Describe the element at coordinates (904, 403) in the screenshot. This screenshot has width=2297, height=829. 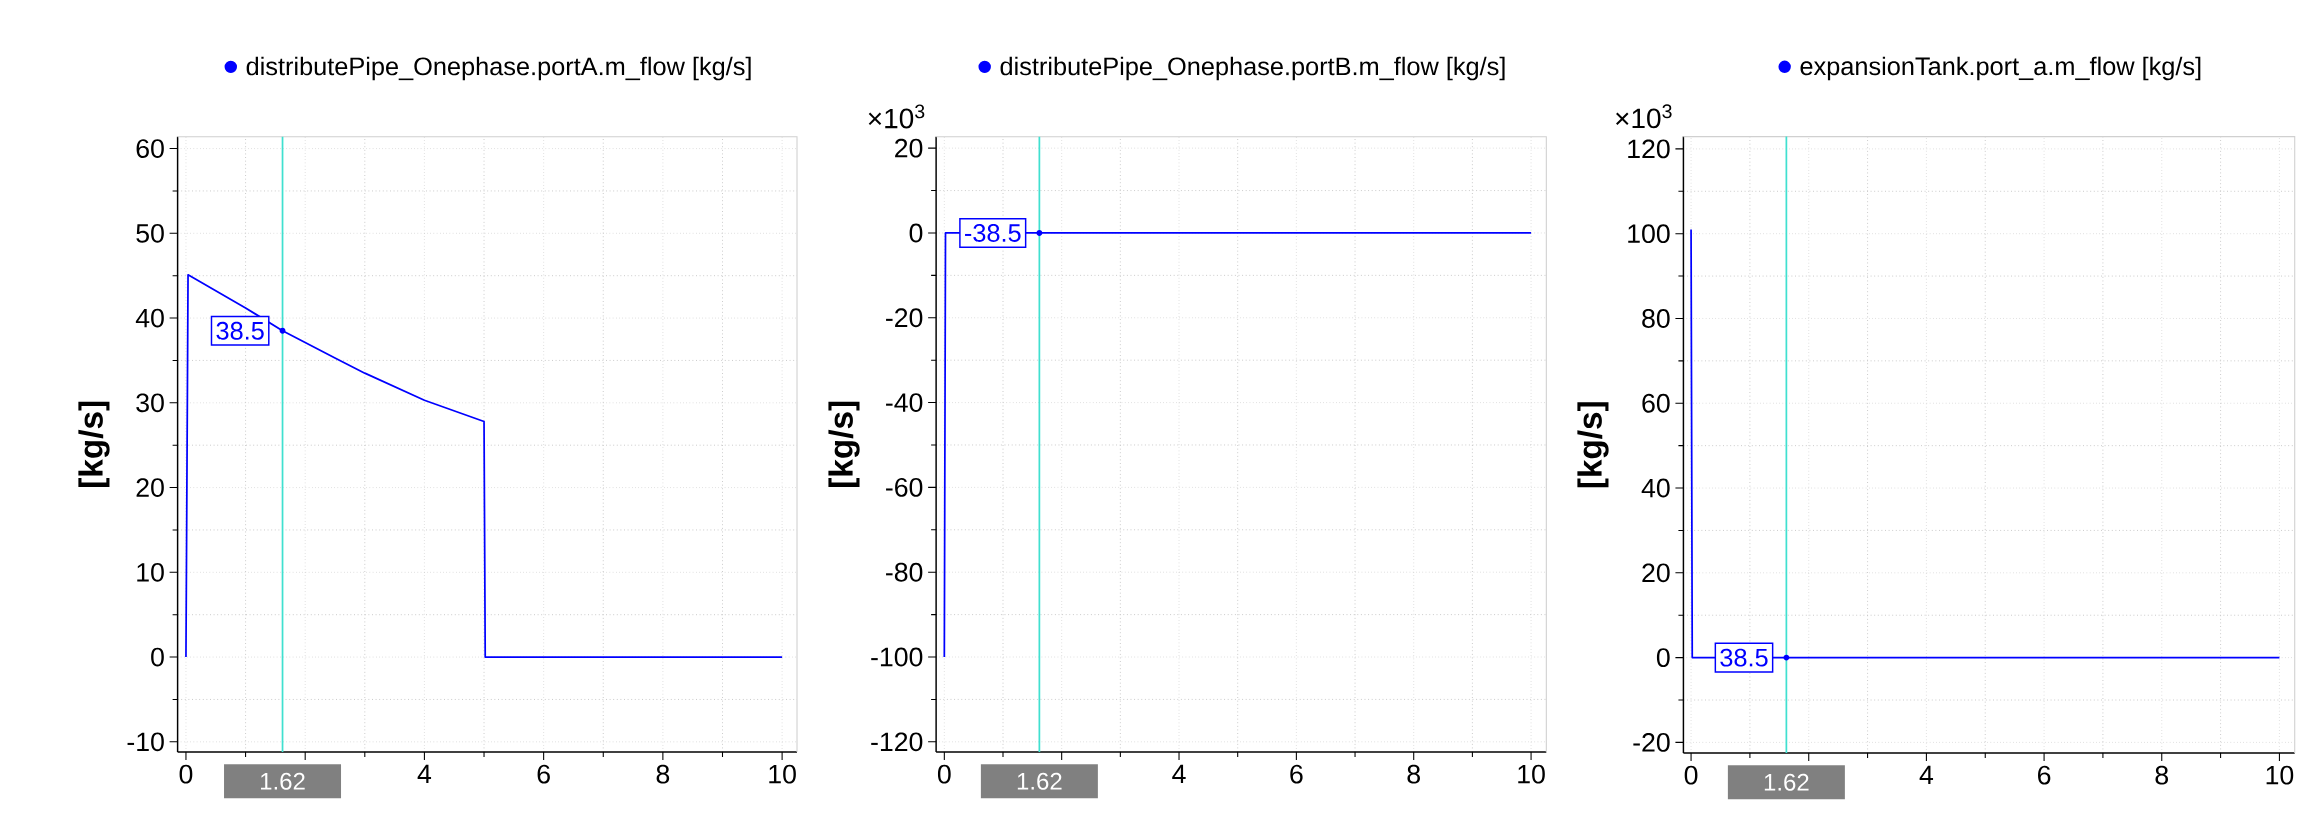
I see `y-tick-label: -40` at that location.